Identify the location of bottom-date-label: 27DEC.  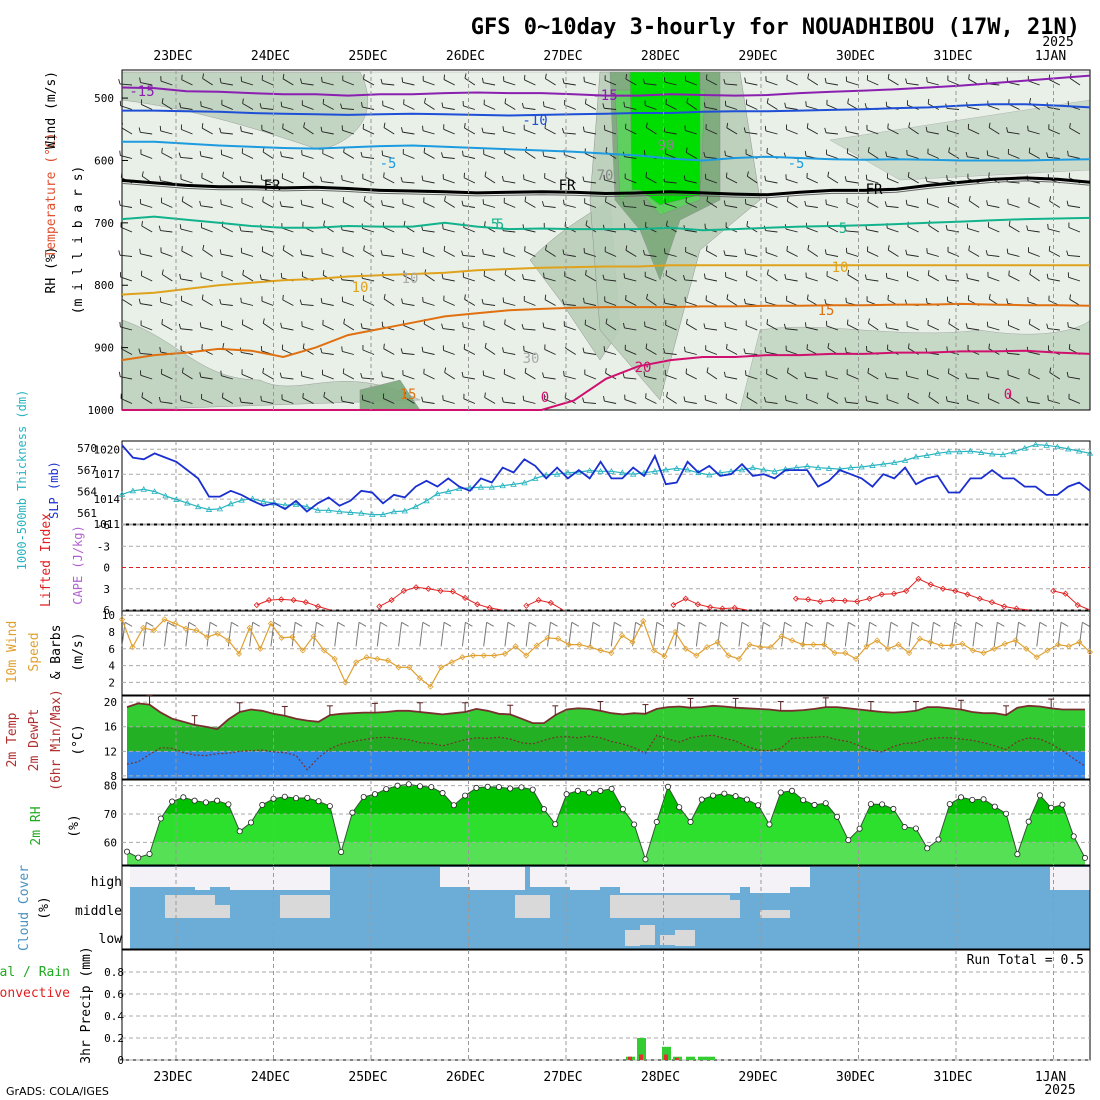
(562, 1077).